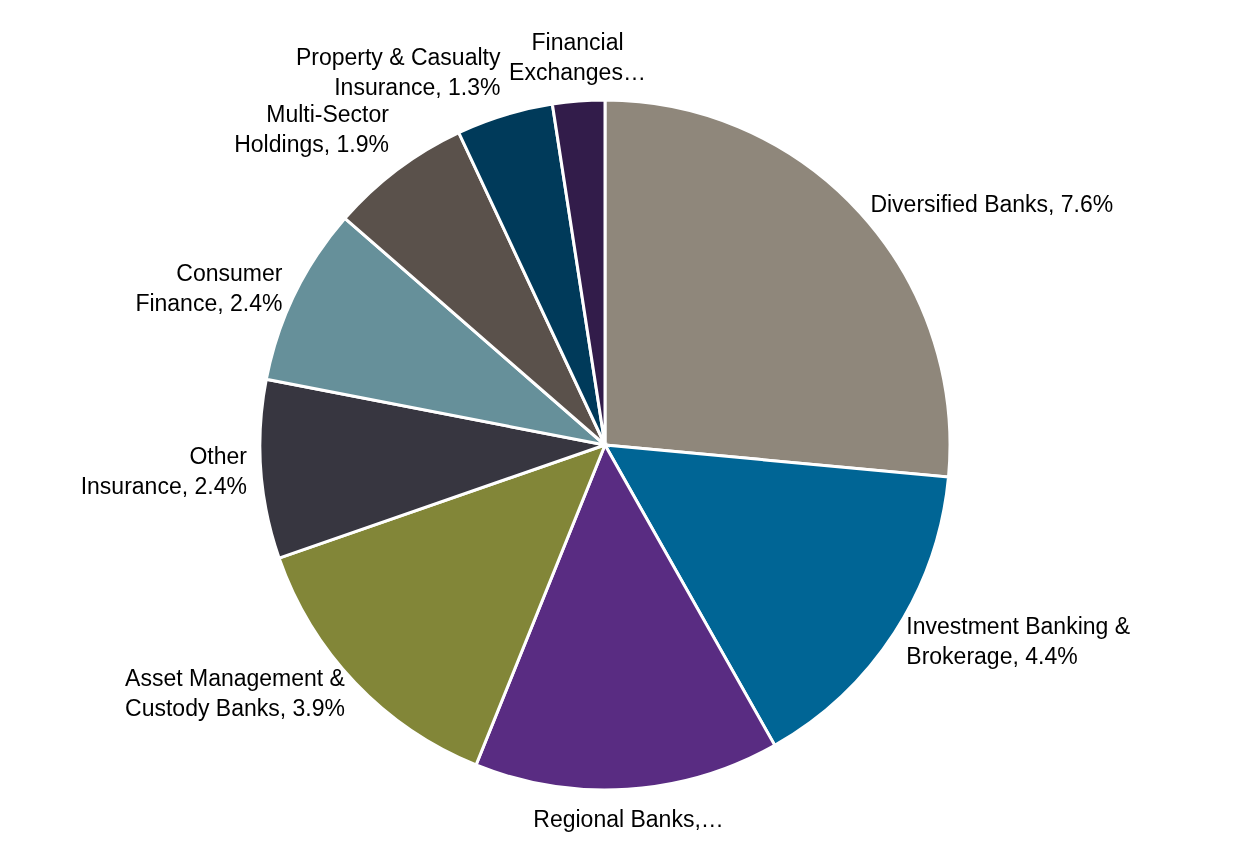  Describe the element at coordinates (398, 71) in the screenshot. I see `slice-label: Property & Casualty Insurance, 1.3%` at that location.